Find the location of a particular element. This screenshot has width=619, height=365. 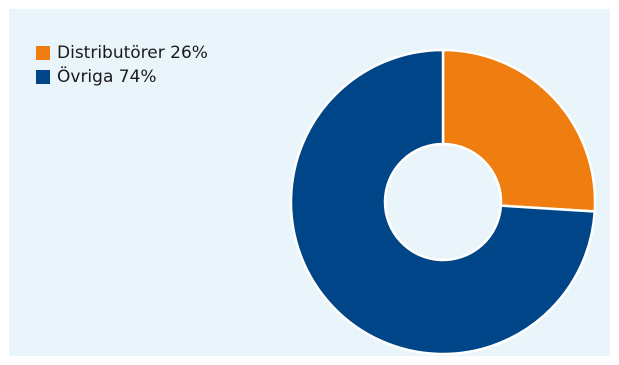

chart-legend: Distributörer 26% Övriga 74% is located at coordinates (122, 65).